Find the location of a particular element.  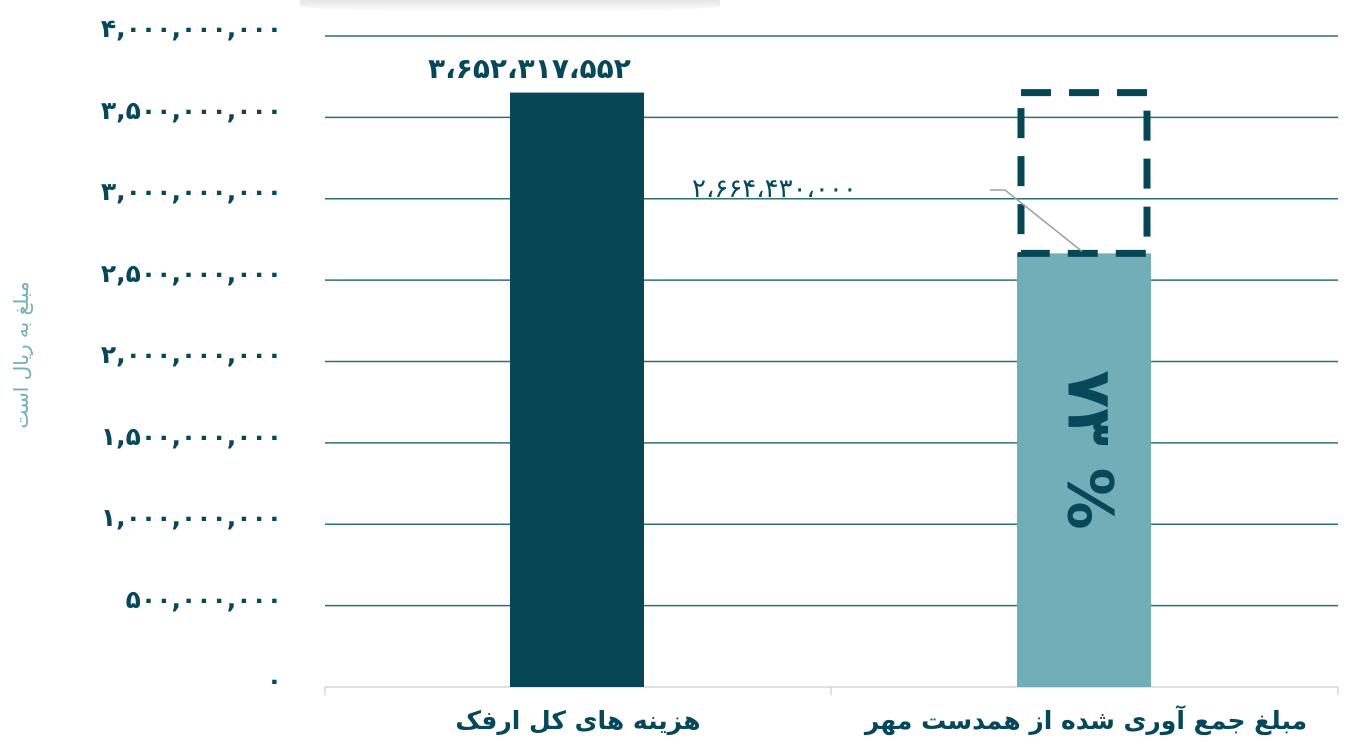

data-label-total-cost: ۳،۶۵۲،۳۱۷،۵۵۲ is located at coordinates (529, 68).